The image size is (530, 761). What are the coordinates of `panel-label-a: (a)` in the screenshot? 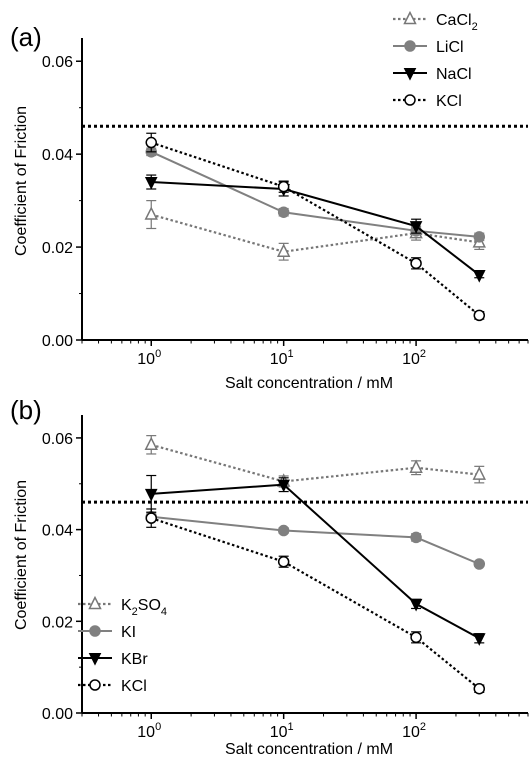 It's located at (26, 37).